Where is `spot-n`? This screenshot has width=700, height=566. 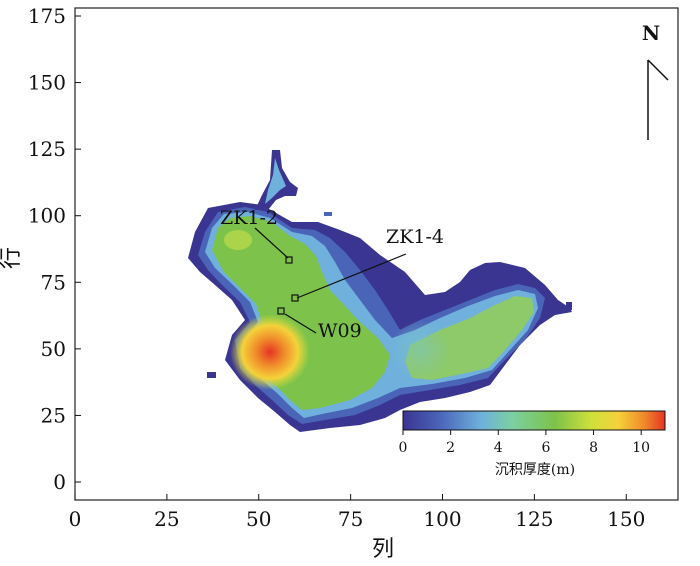
spot-n is located at coordinates (328, 214).